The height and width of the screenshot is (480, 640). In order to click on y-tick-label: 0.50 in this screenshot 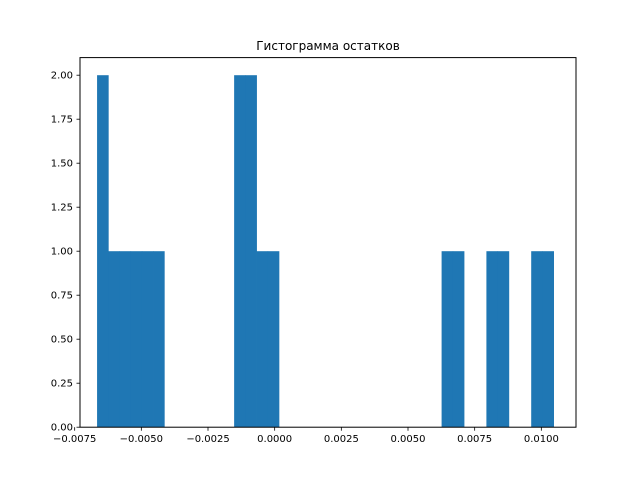, I will do `click(62, 340)`.